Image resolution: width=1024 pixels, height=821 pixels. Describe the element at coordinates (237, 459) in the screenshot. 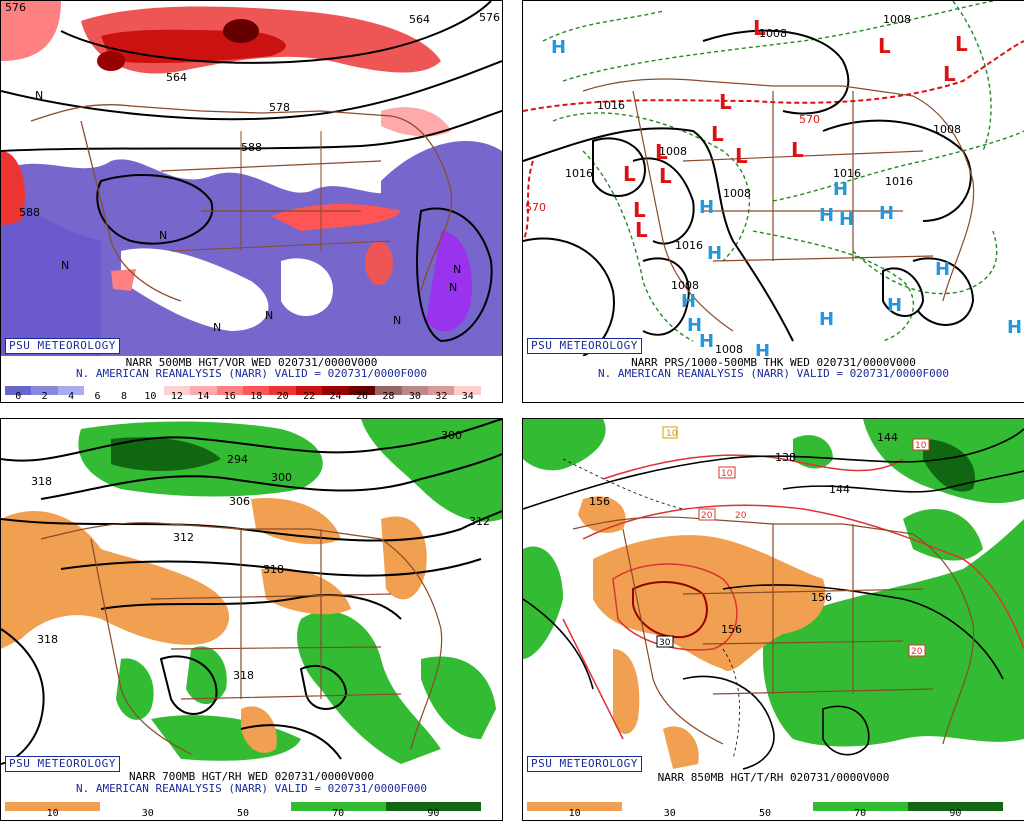

I see `contour-label: 294` at that location.